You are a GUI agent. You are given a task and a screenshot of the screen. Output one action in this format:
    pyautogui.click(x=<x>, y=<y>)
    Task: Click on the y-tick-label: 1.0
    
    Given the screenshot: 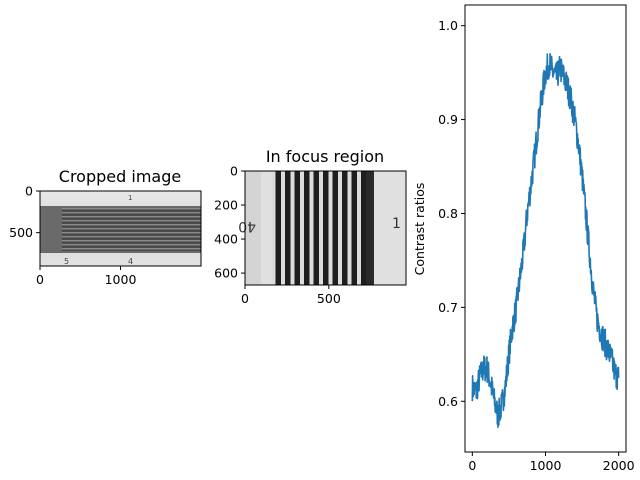 What is the action you would take?
    pyautogui.click(x=448, y=25)
    